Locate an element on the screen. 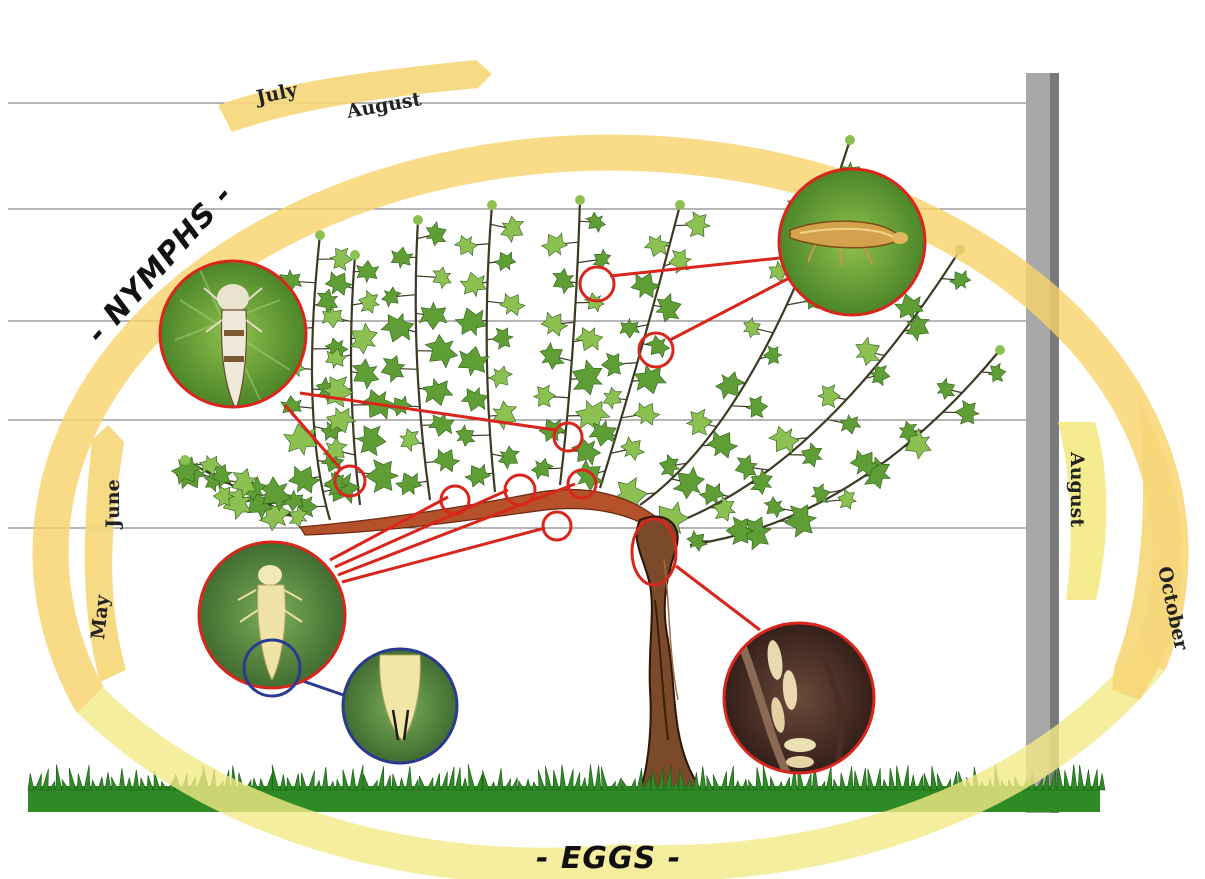 Image resolution: width=1205 pixels, height=879 pixels. month-label-august-right: August is located at coordinates (1077, 489).